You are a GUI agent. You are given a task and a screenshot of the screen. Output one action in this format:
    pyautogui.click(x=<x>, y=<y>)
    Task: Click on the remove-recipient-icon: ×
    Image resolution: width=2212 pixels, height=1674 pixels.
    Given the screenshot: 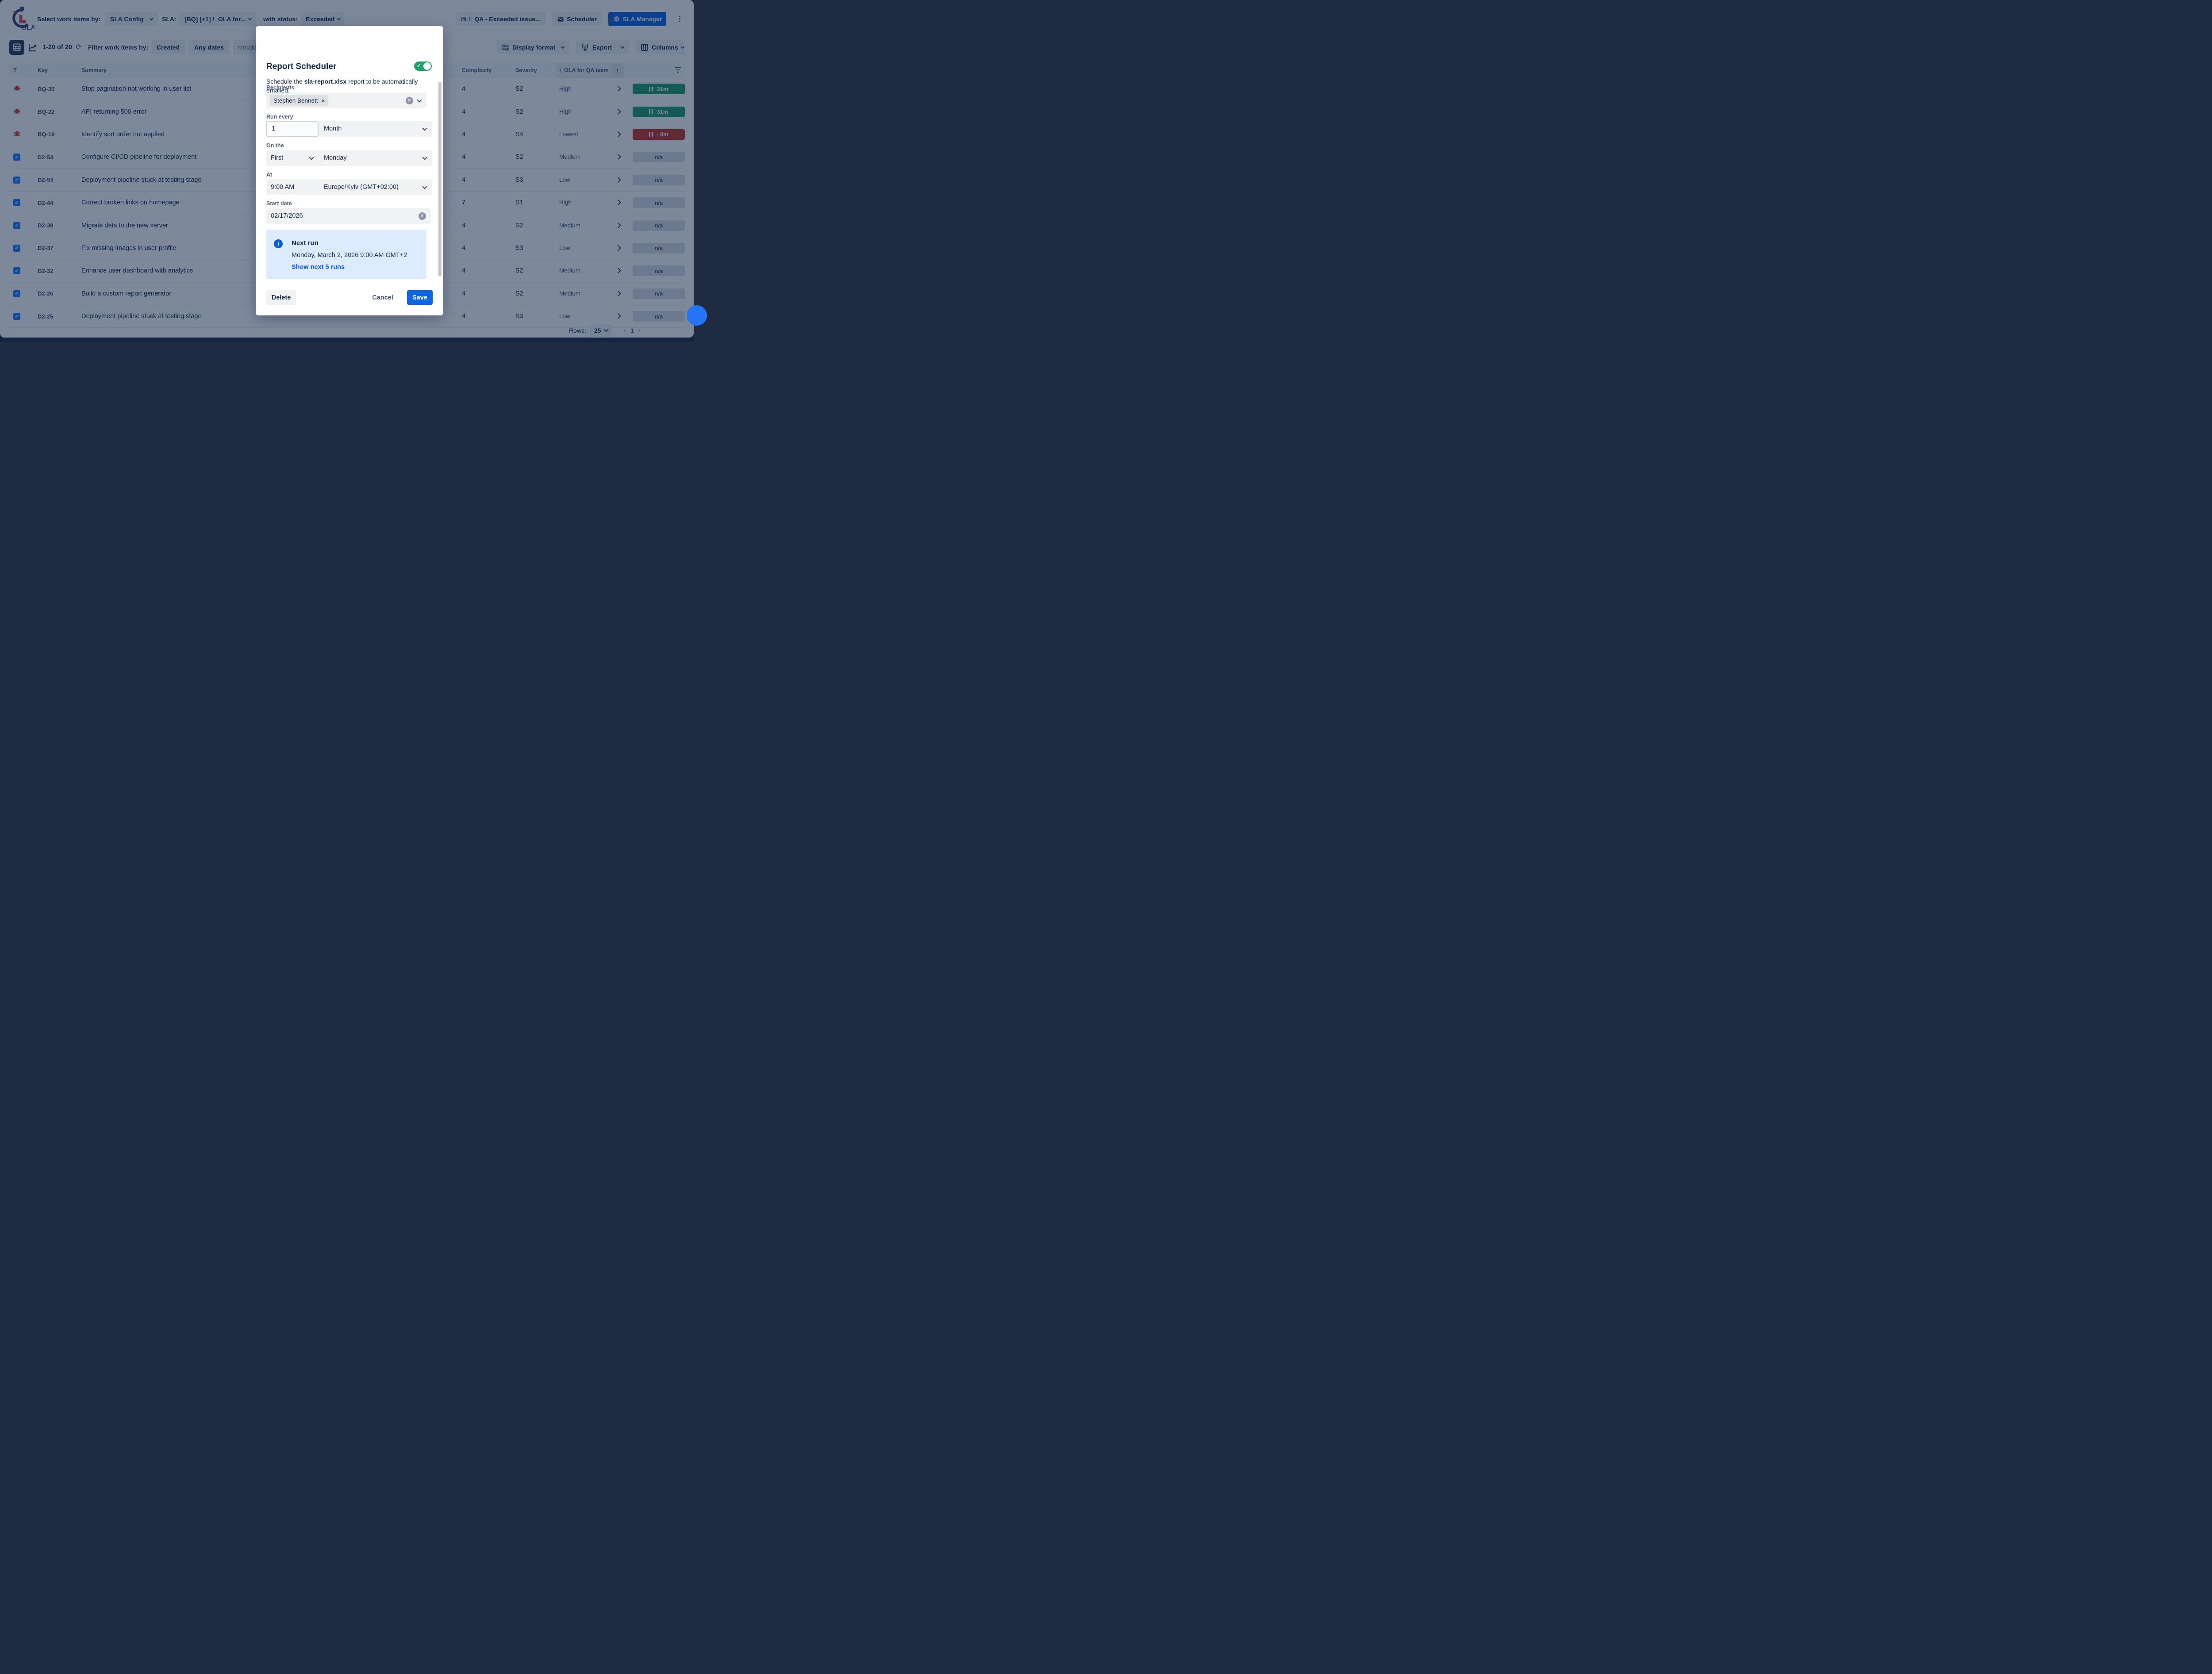 What is the action you would take?
    pyautogui.click(x=323, y=100)
    